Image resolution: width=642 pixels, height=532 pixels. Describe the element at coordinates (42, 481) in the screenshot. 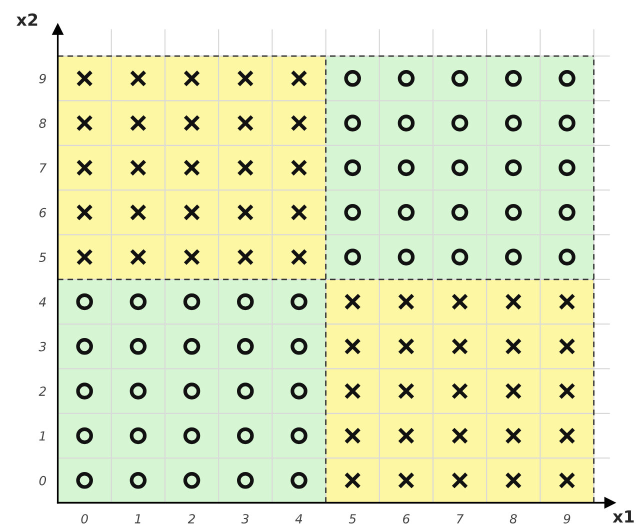

I see `y-tick-label: 0` at that location.